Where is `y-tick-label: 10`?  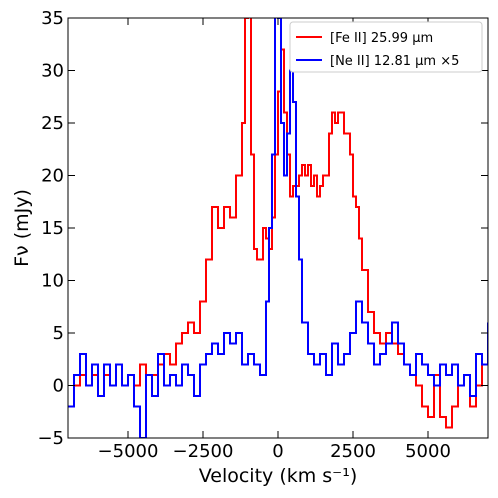
y-tick-label: 10 is located at coordinates (52, 281).